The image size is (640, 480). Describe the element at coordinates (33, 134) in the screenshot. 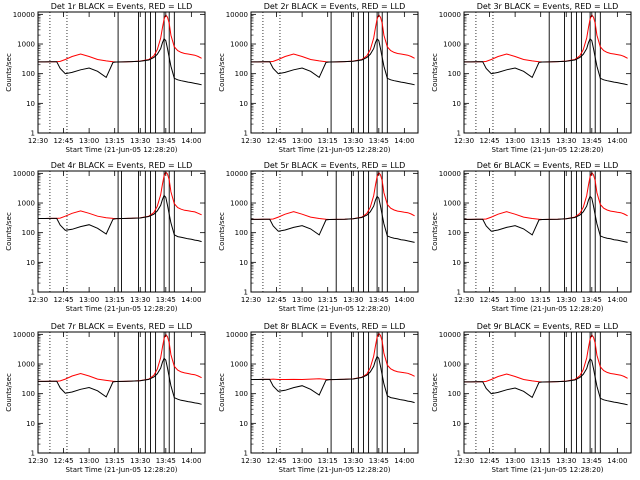

I see `panel-1-ytick-label-0: 1` at that location.